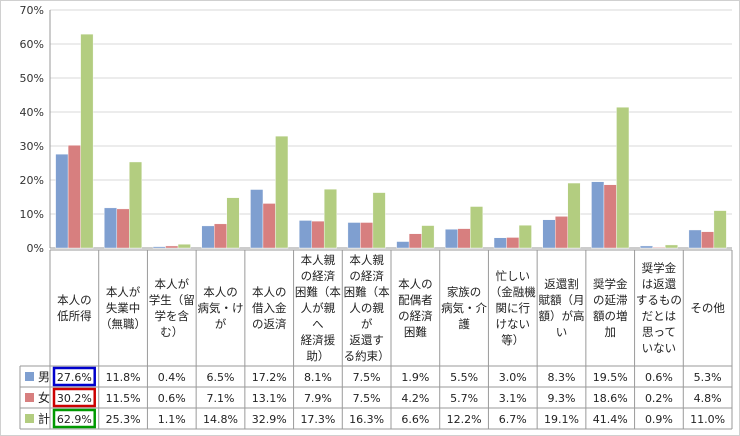  I want to click on bar-男-0, so click(62, 201).